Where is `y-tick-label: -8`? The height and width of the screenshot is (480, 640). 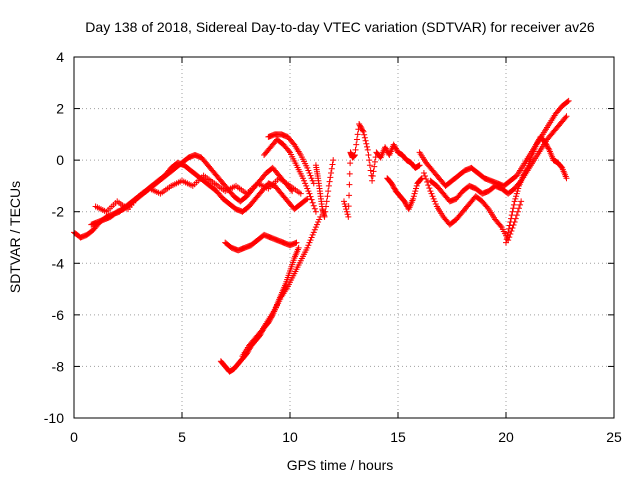 y-tick-label: -8 is located at coordinates (58, 366).